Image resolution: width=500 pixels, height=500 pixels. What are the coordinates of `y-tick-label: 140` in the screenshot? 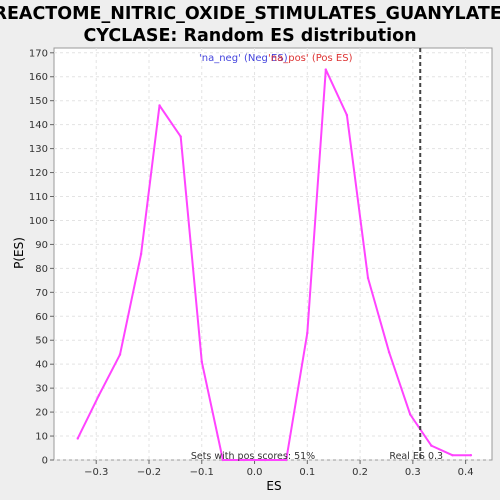 It's located at (38, 125).